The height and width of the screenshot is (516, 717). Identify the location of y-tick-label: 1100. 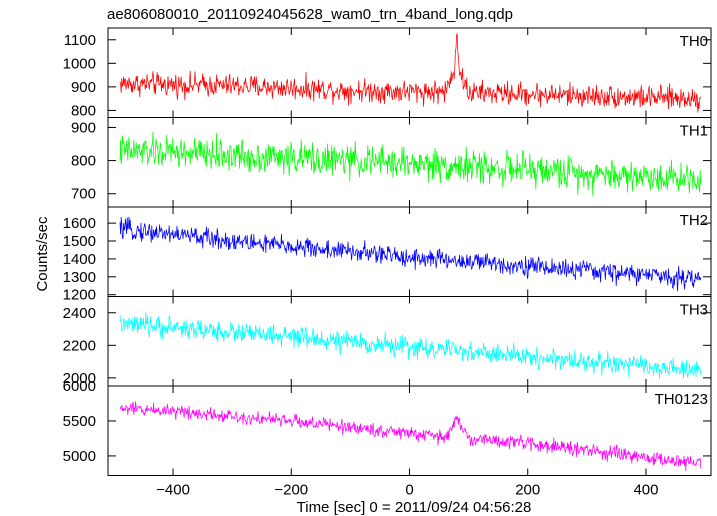
(80, 40).